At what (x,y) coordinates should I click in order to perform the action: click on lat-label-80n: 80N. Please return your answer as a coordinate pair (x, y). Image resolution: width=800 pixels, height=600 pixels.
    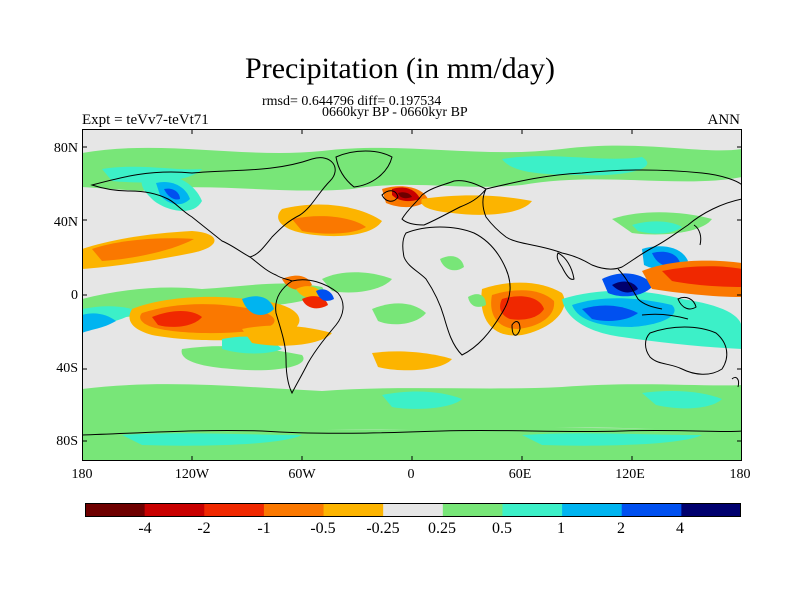
    Looking at the image, I should click on (65, 148).